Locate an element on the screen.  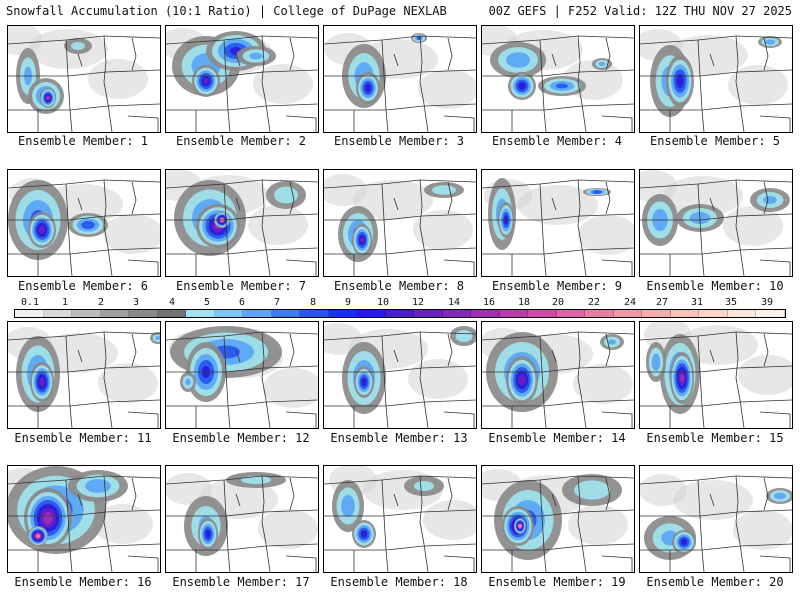
ensemble-member-label: Ensemble Member: 16 is located at coordinates (83, 582).